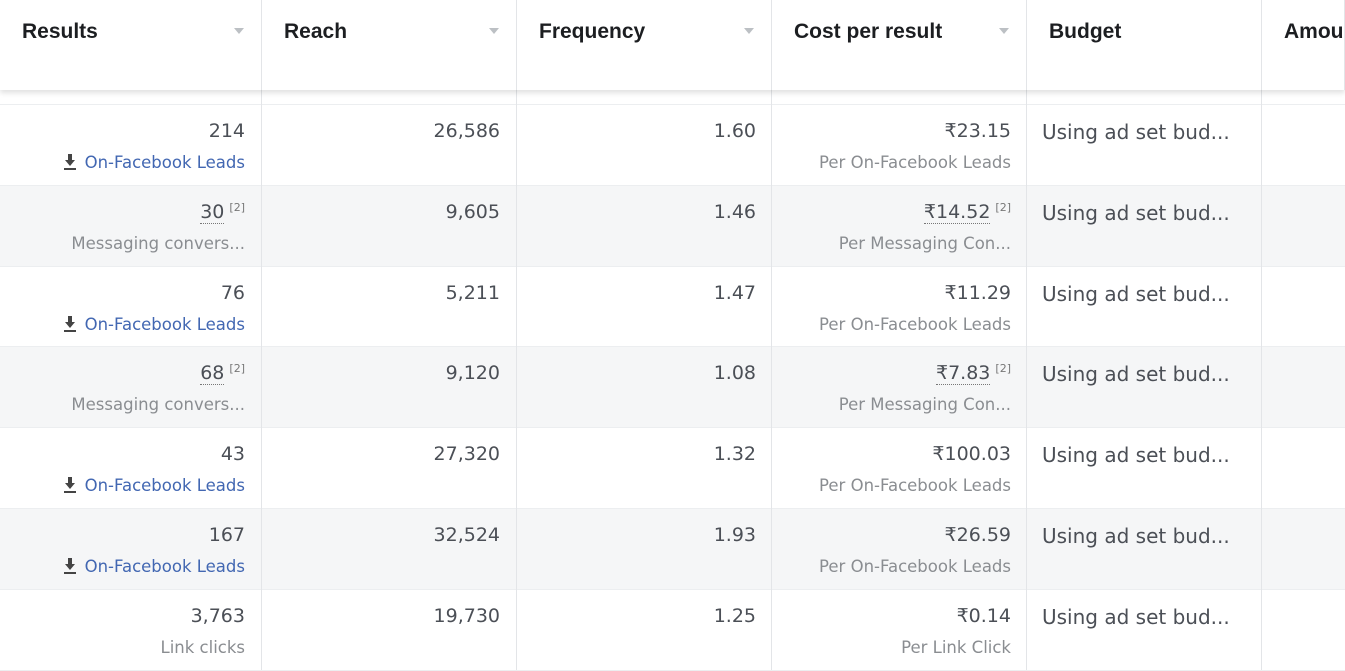 The width and height of the screenshot is (1345, 671). I want to click on column-title: Budget, so click(1085, 31).